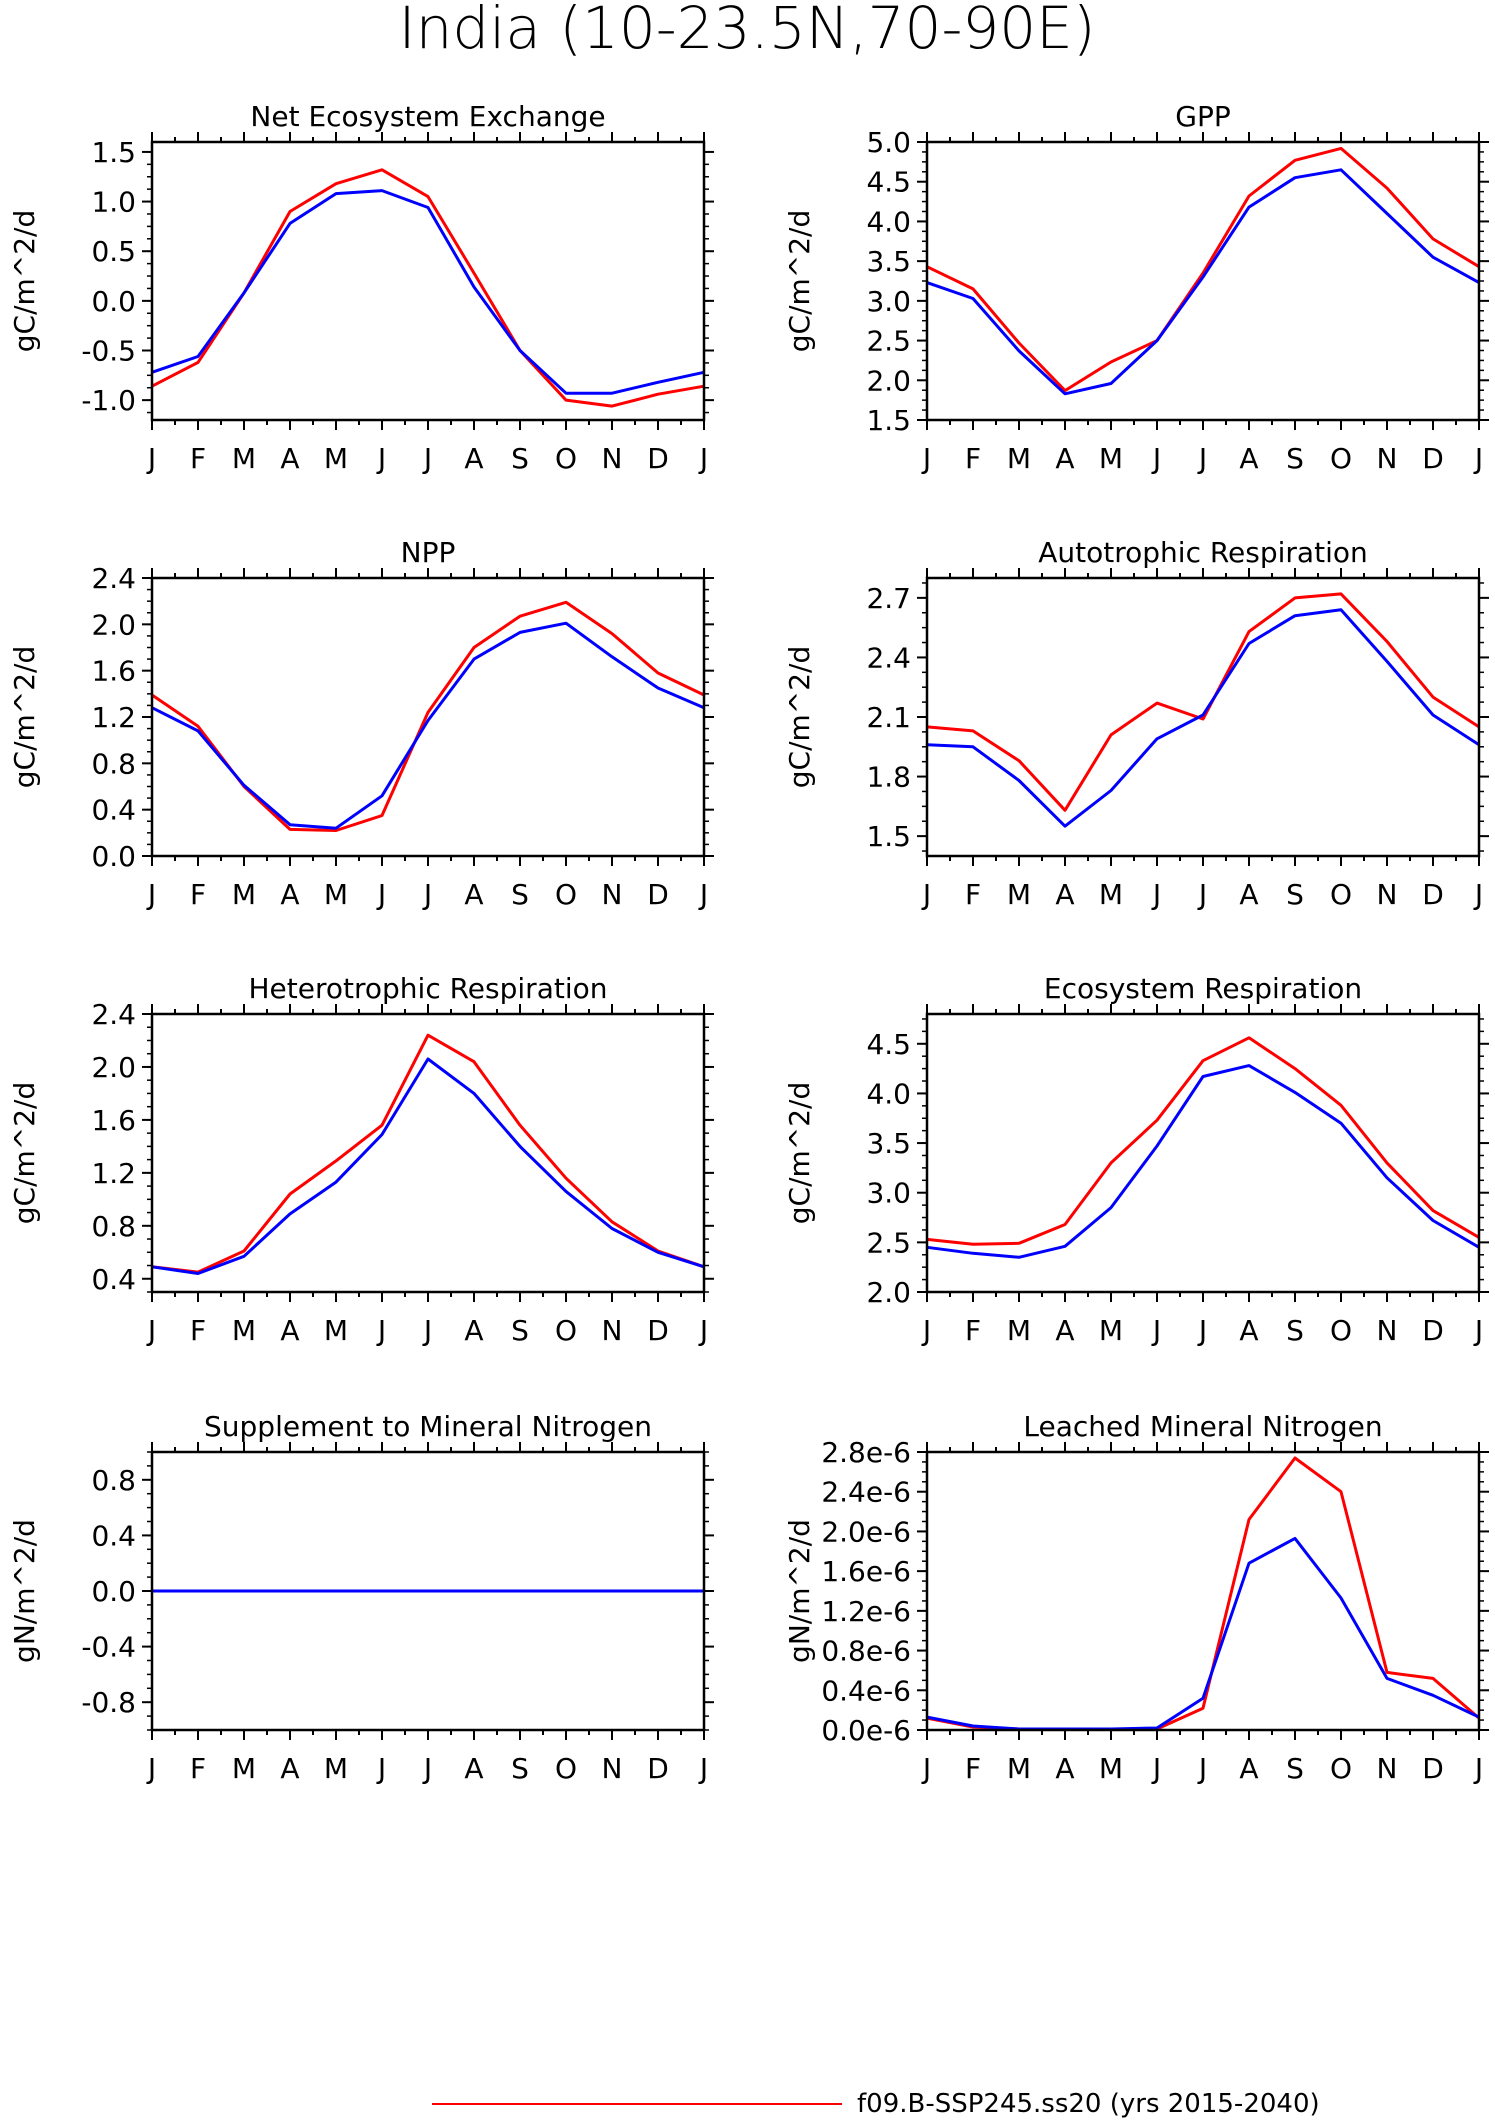  What do you see at coordinates (1202, 552) in the screenshot?
I see `chart-title: Autotrophic Respiration` at bounding box center [1202, 552].